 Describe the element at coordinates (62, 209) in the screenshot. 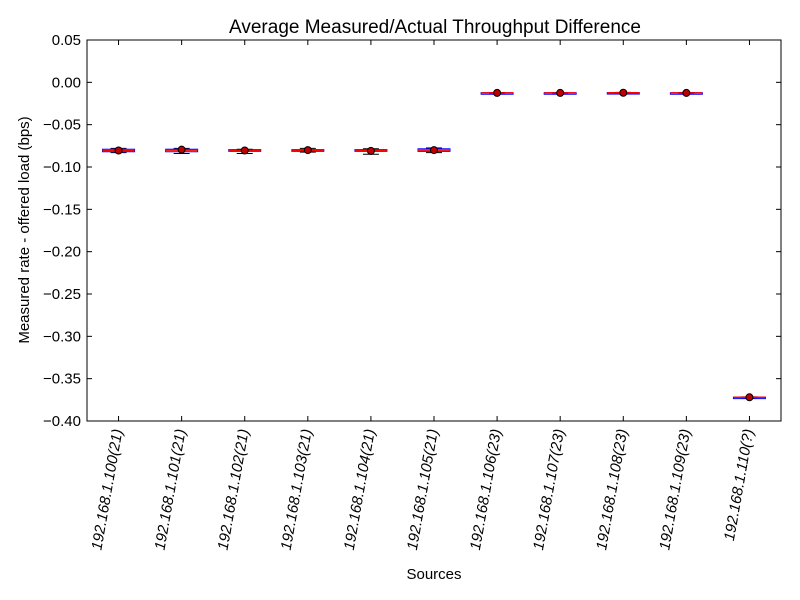

I see `y-tick-label: −0.15` at that location.